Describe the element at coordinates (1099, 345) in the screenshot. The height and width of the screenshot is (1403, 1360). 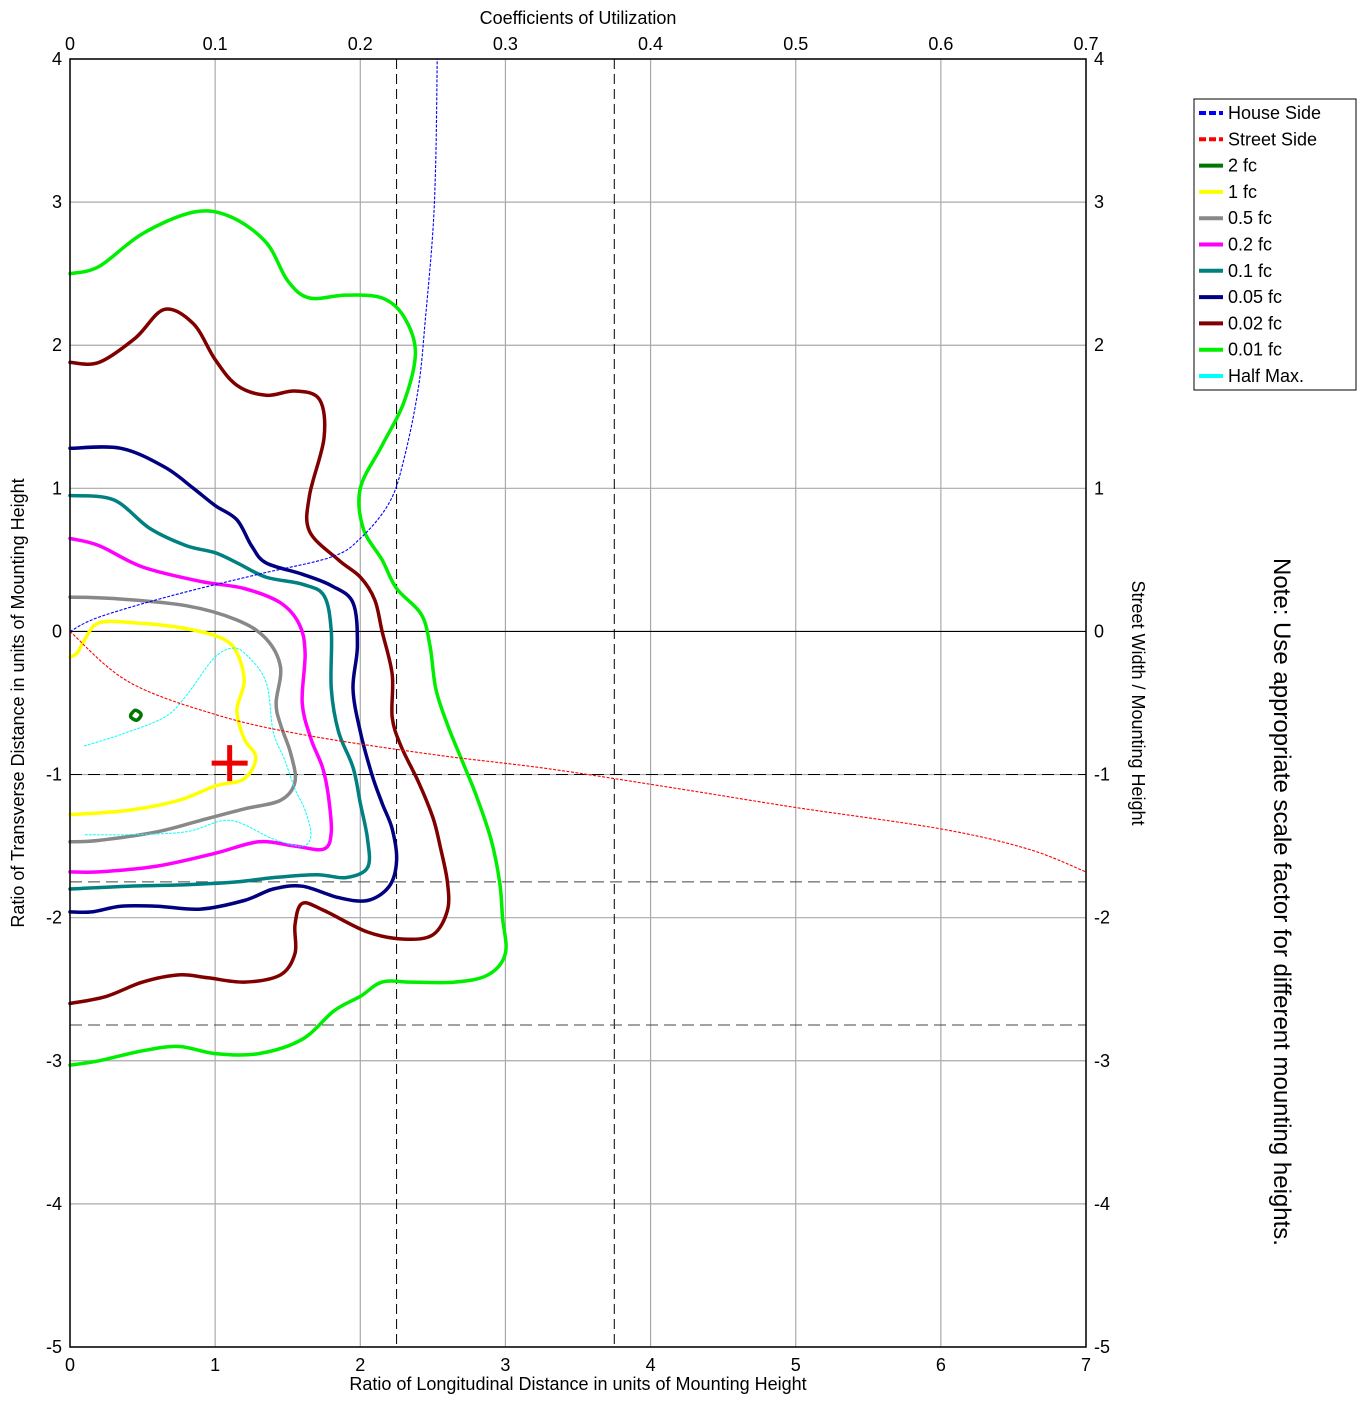
I see `right-tick-label: 2` at that location.